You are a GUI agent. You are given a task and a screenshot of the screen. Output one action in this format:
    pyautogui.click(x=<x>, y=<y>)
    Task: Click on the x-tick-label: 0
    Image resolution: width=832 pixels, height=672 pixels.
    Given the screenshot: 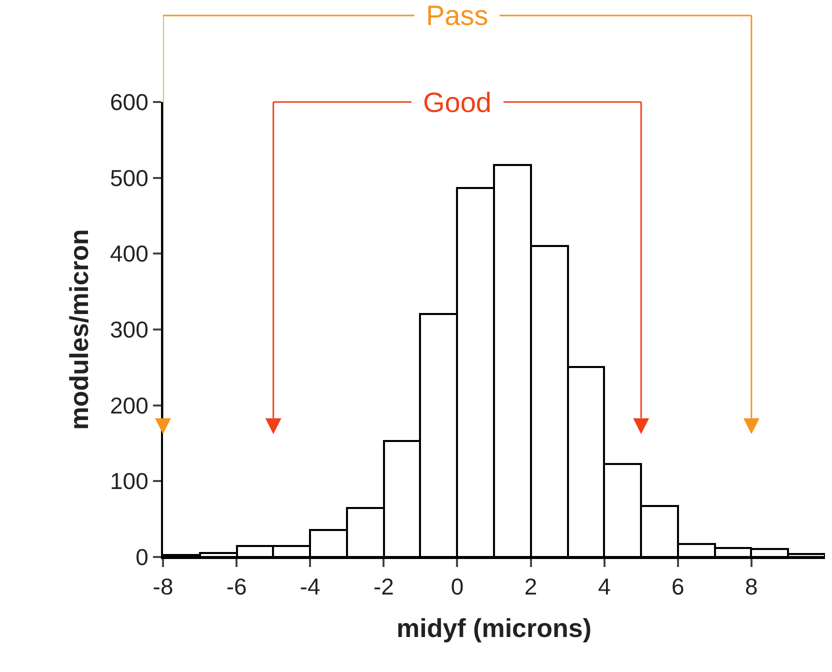 What is the action you would take?
    pyautogui.click(x=457, y=587)
    